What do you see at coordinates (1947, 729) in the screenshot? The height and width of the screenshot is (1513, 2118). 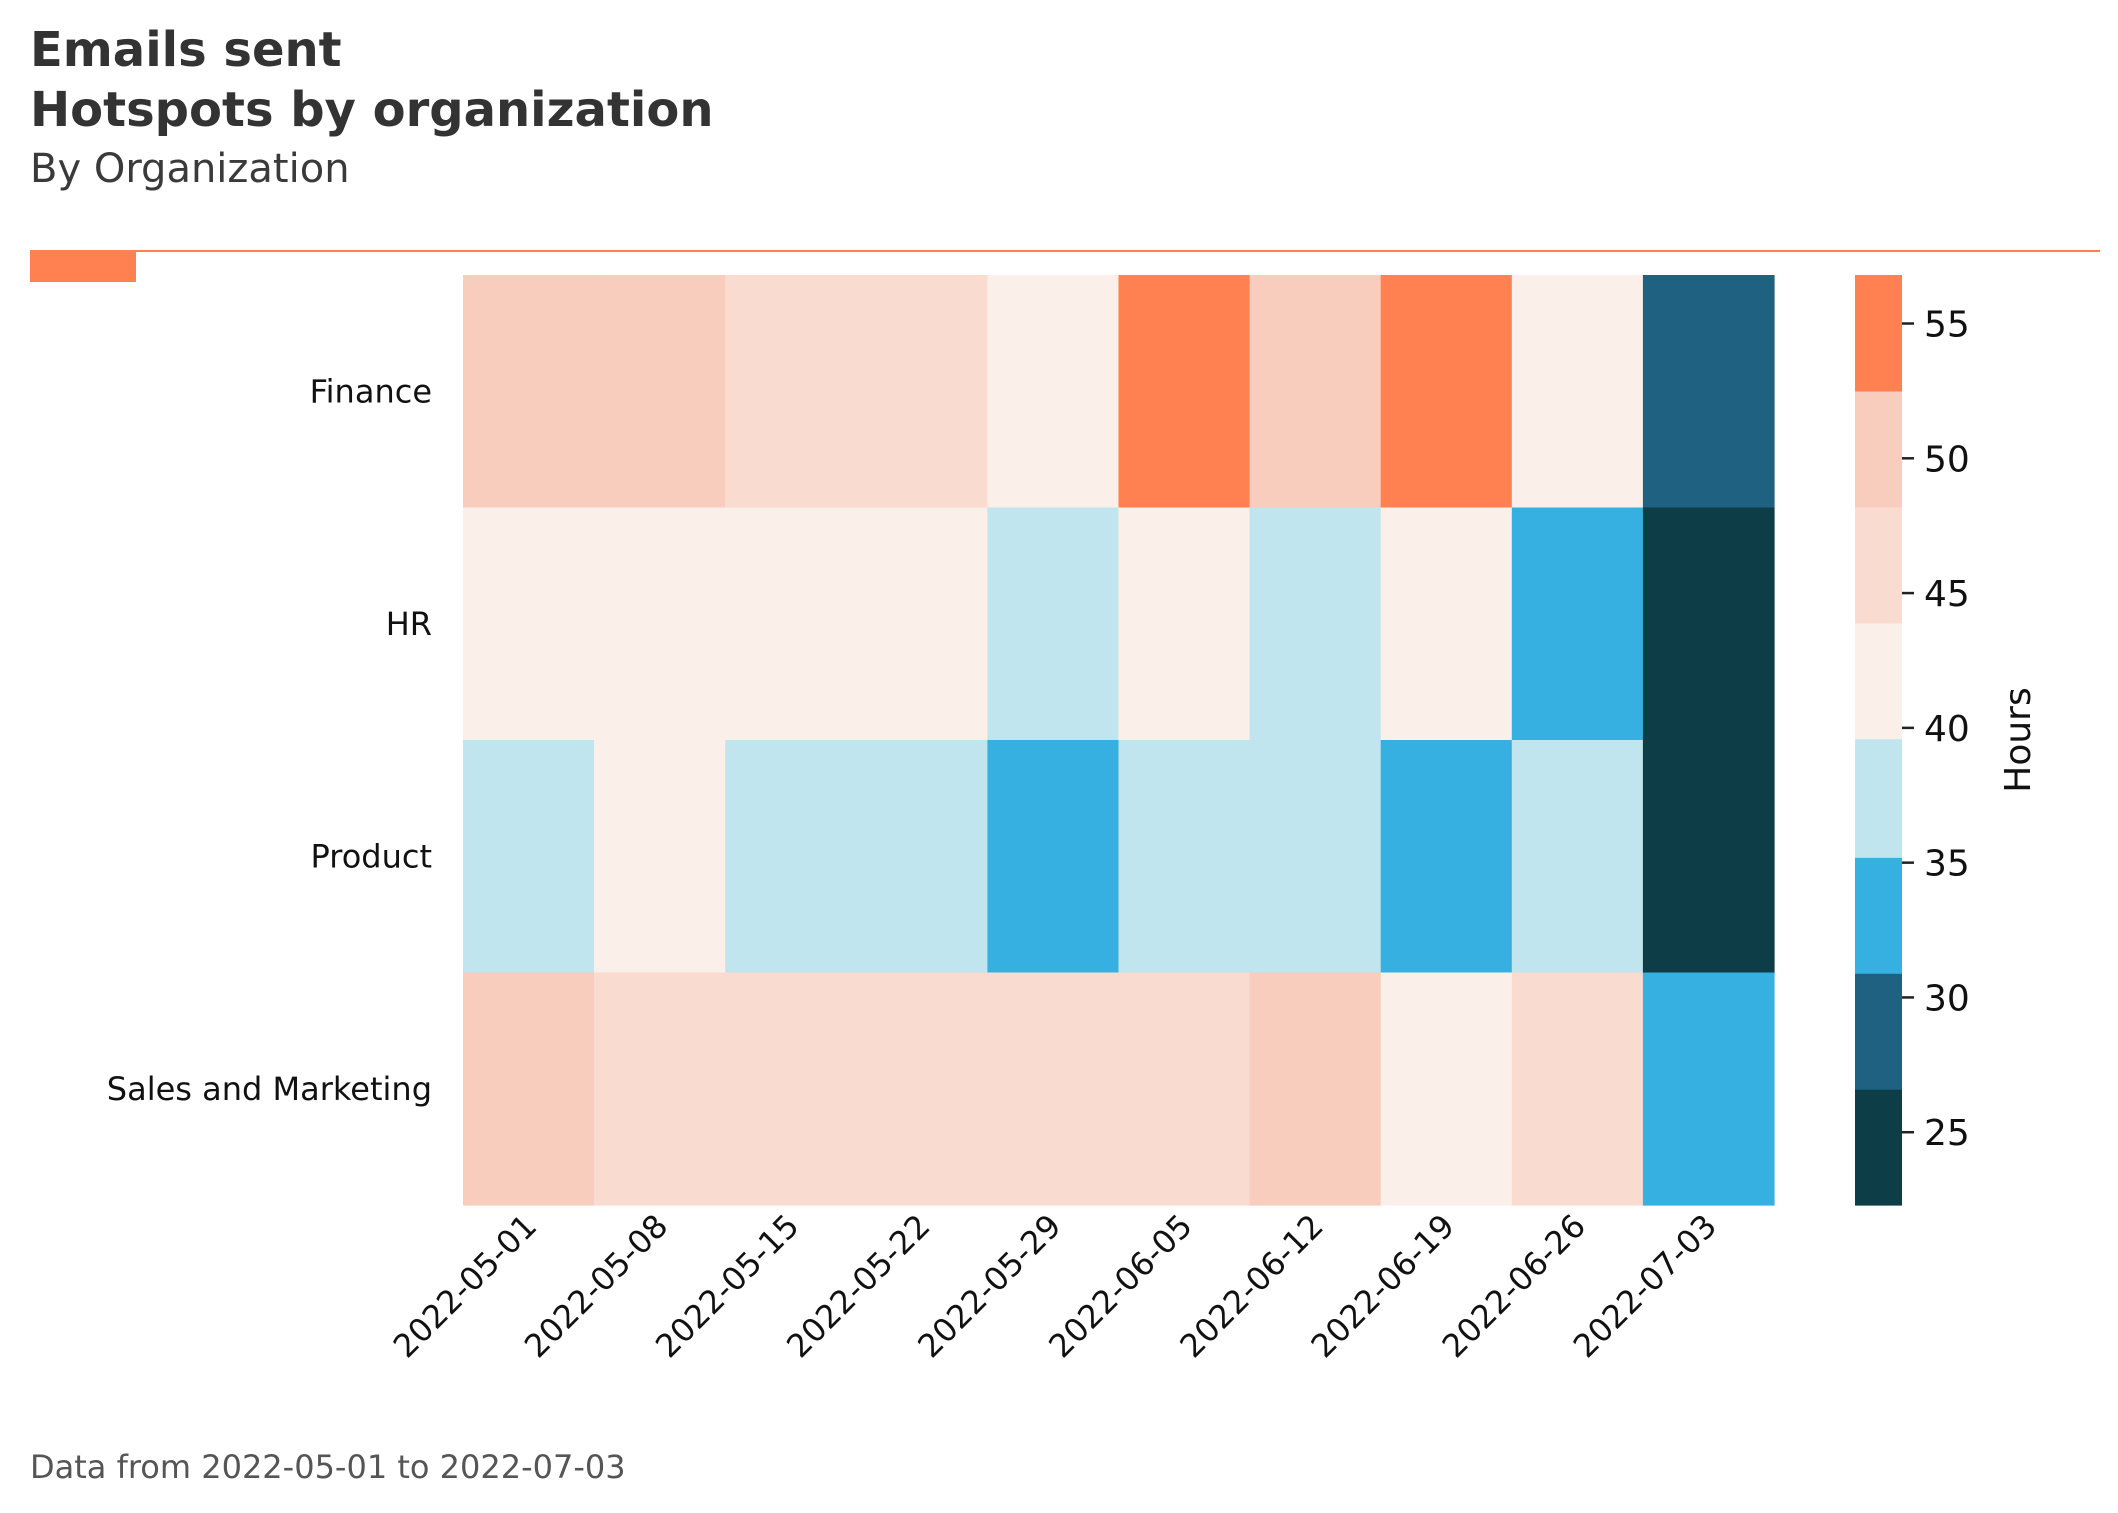 I see `colorbar-tick-label: 40` at bounding box center [1947, 729].